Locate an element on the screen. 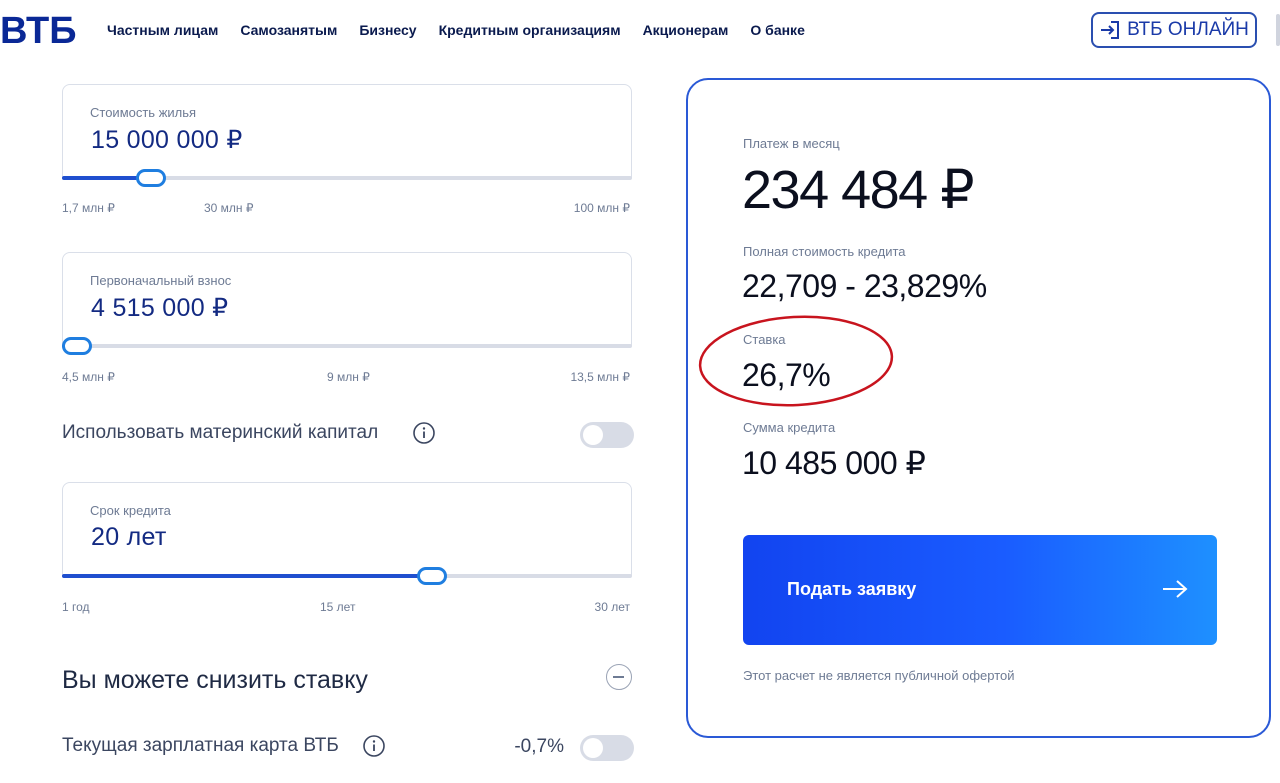  down-payment-slider is located at coordinates (347, 346).